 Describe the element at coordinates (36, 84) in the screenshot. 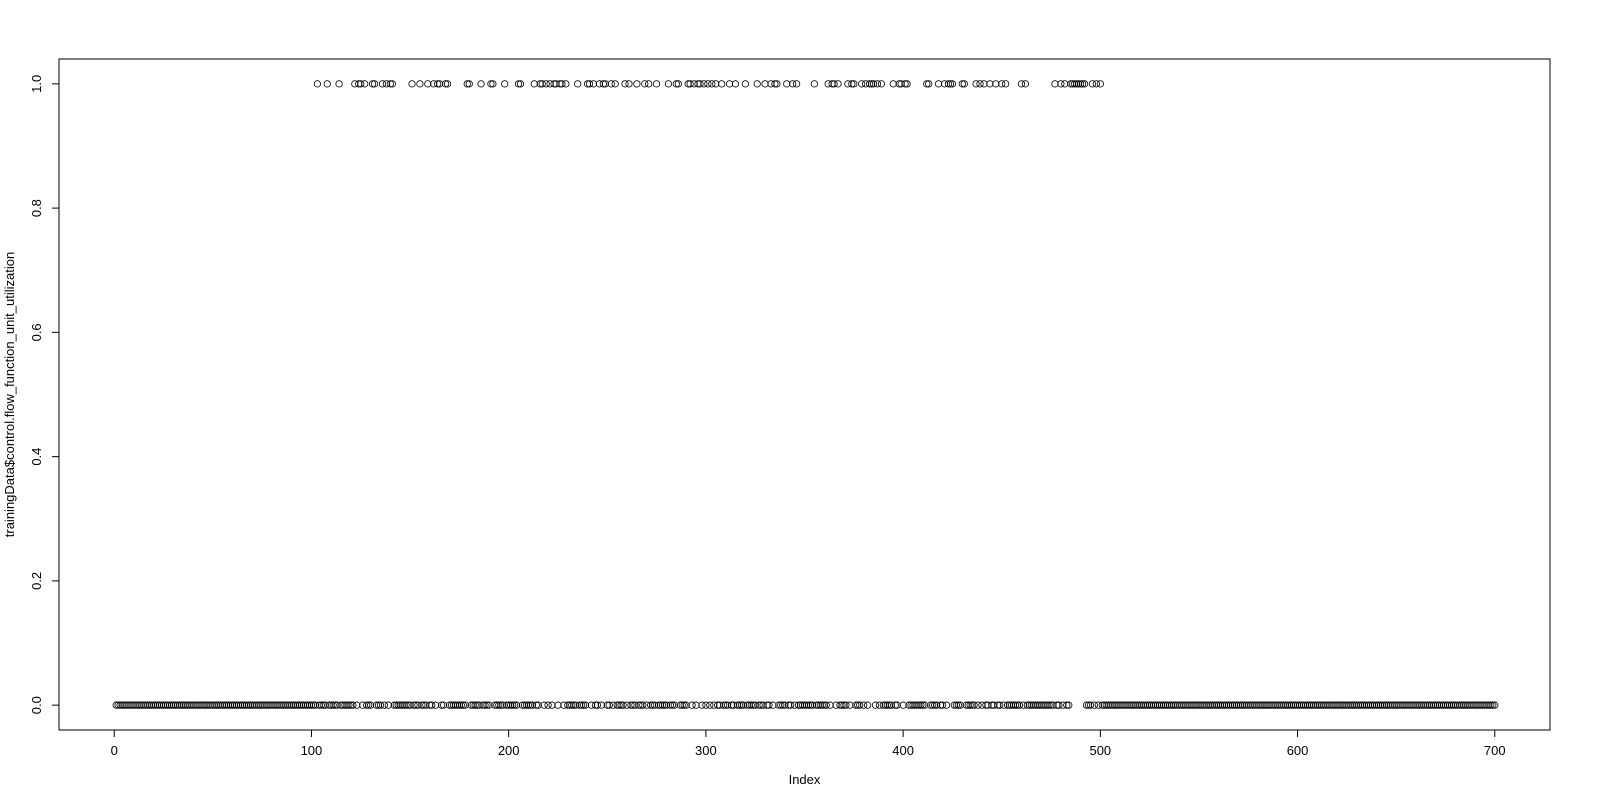

I see `y-tick-label: 1.0` at that location.